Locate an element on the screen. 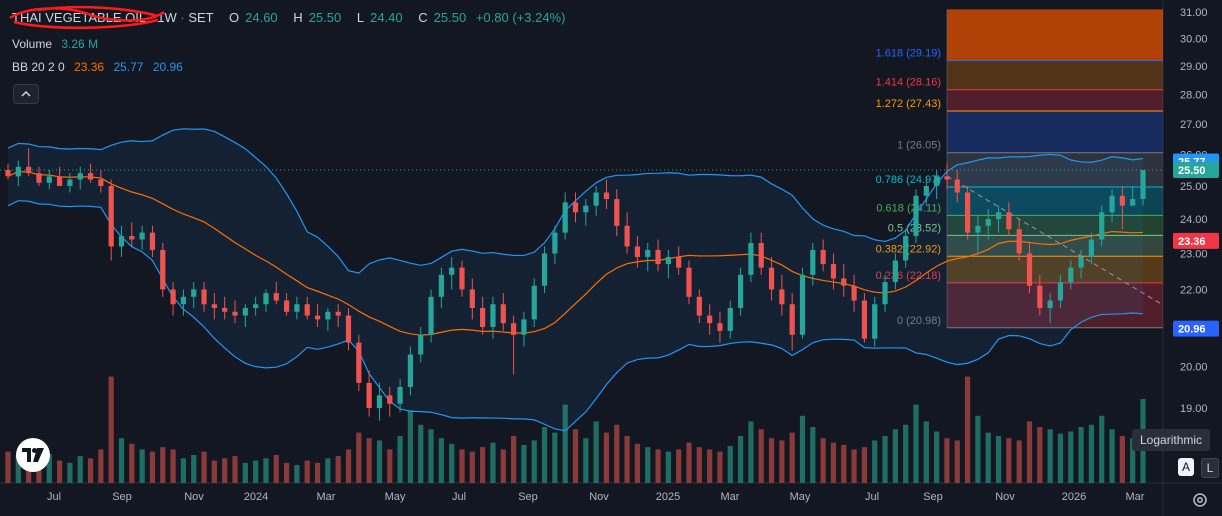  price-tag: 20.96 is located at coordinates (1196, 328).